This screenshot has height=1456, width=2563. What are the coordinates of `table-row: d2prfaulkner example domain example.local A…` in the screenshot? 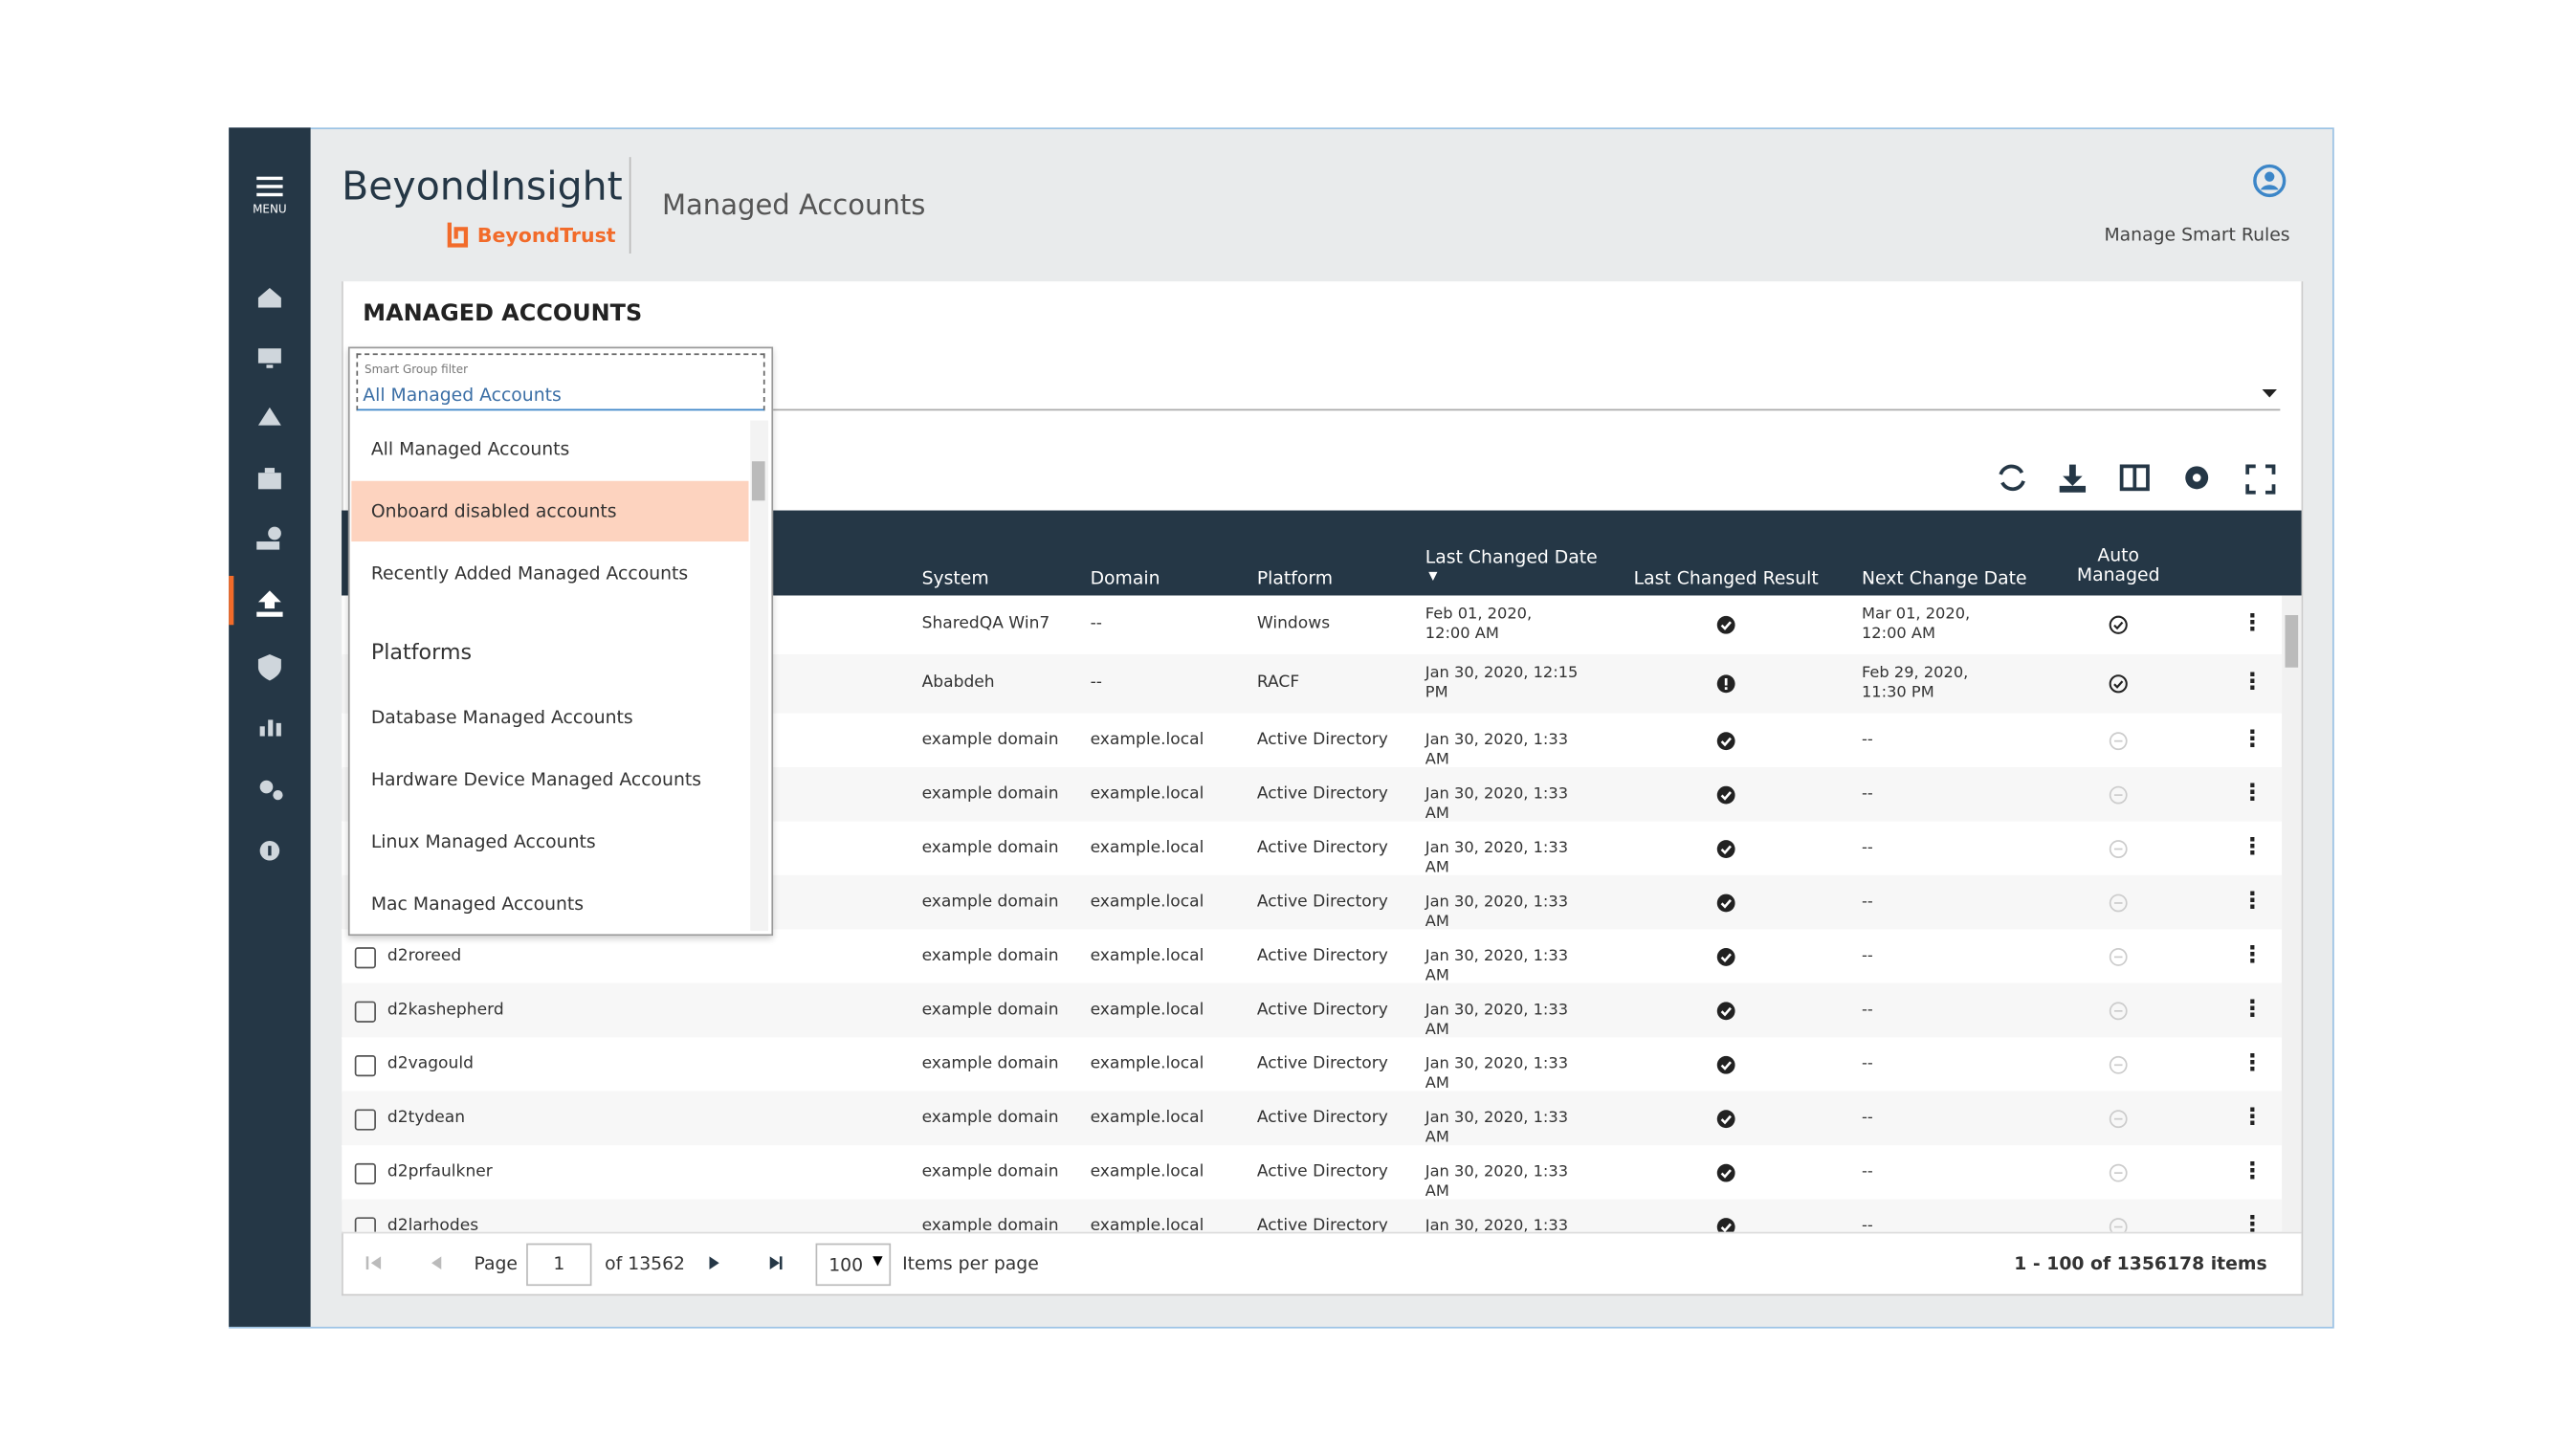 It's located at (1312, 1174).